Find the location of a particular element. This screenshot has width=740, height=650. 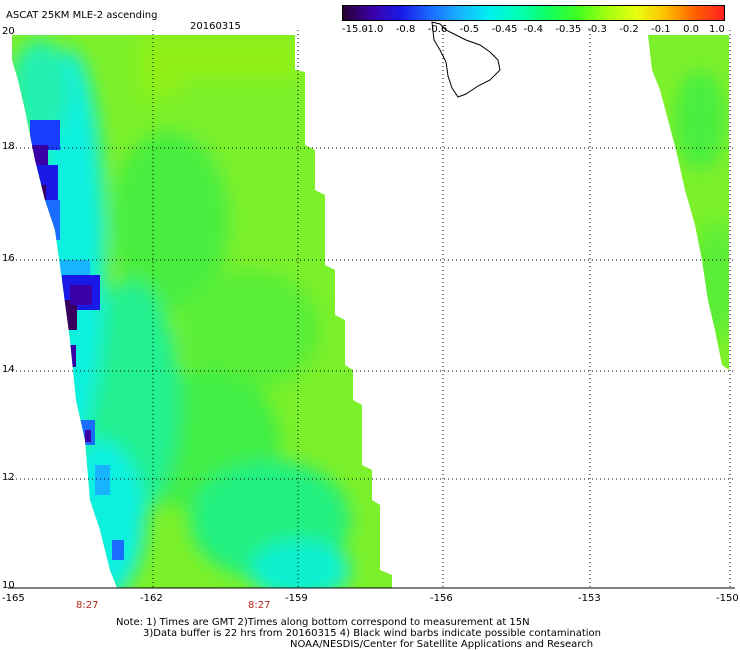

lon-label-162: -162 is located at coordinates (151, 598).